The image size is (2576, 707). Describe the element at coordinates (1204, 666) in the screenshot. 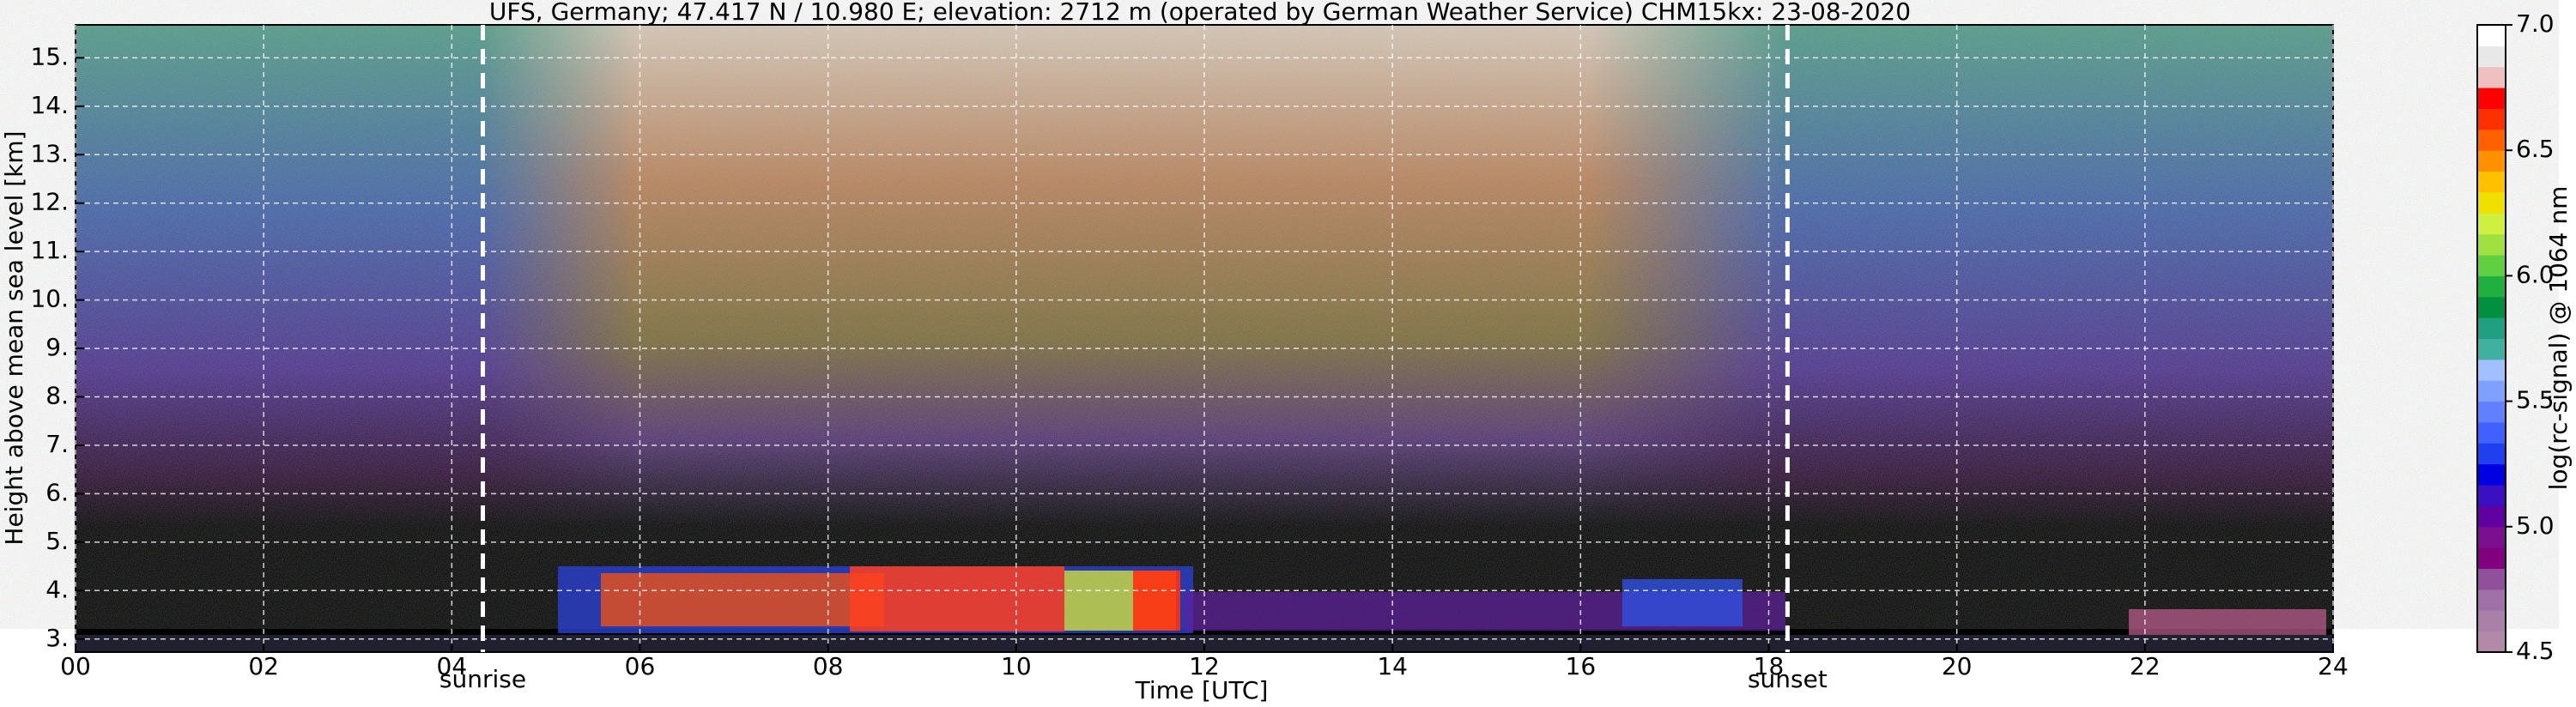

I see `x-tick-label: 12` at that location.